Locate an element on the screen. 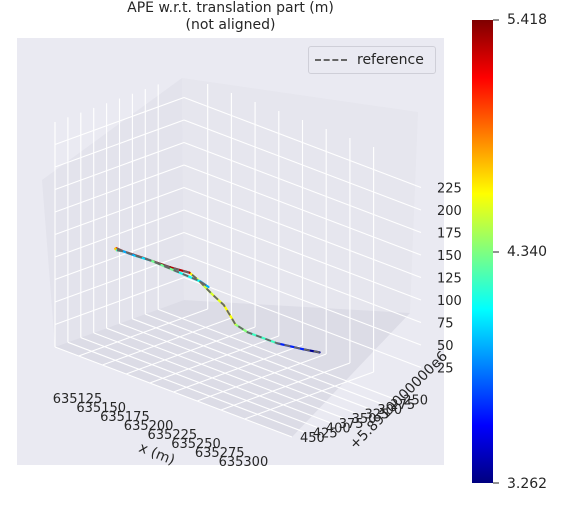 Image resolution: width=578 pixels, height=508 pixels. x-tick-label: 635225 is located at coordinates (173, 435).